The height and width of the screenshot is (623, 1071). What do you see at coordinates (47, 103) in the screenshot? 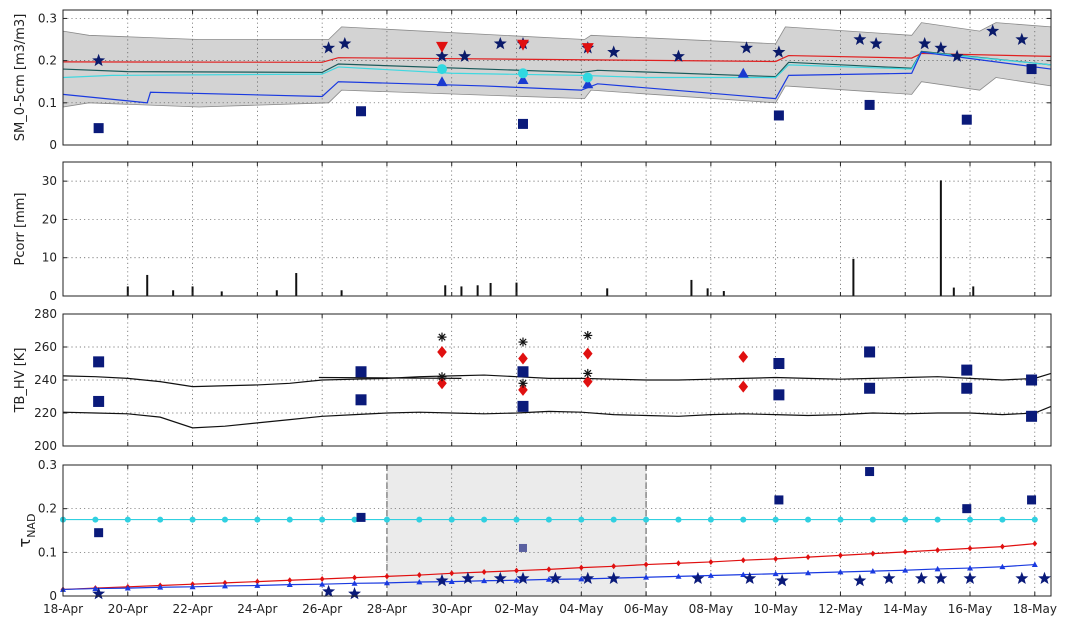
I see `y-tick-label: 0.1` at bounding box center [47, 103].